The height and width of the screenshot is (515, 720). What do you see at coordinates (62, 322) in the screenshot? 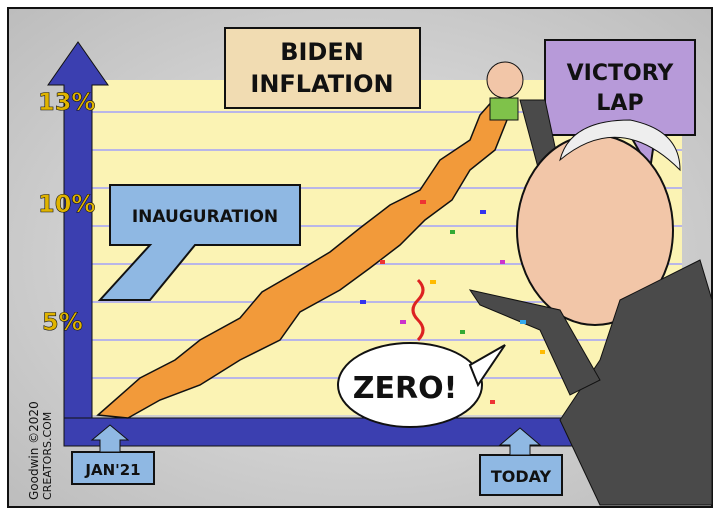
I see `y-tick-5: 5%` at bounding box center [62, 322].